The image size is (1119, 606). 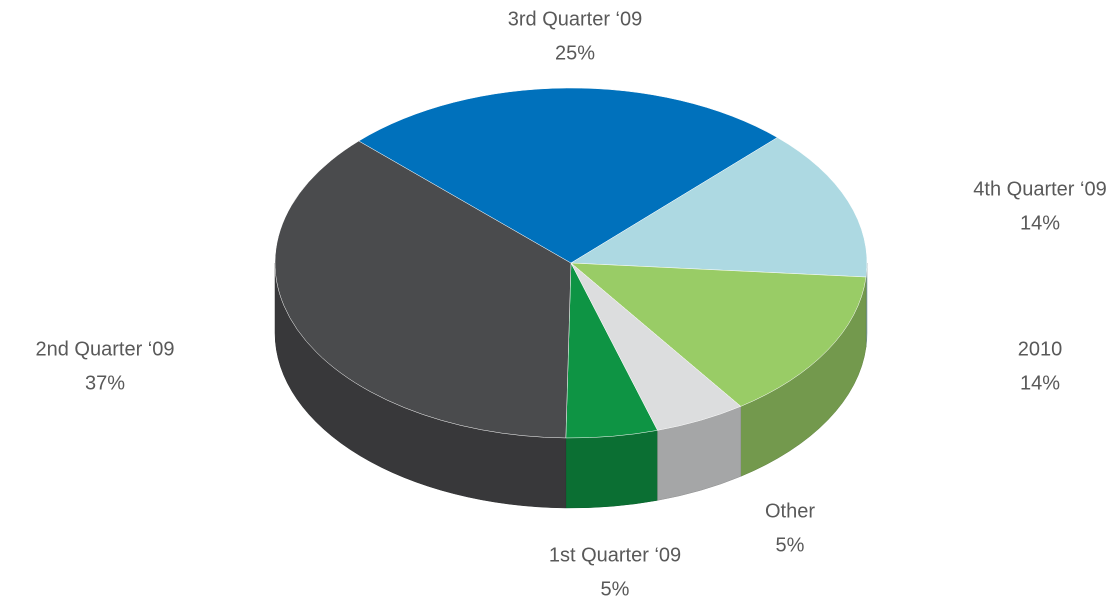 I want to click on slice-value-label: 25%, so click(x=575, y=53).